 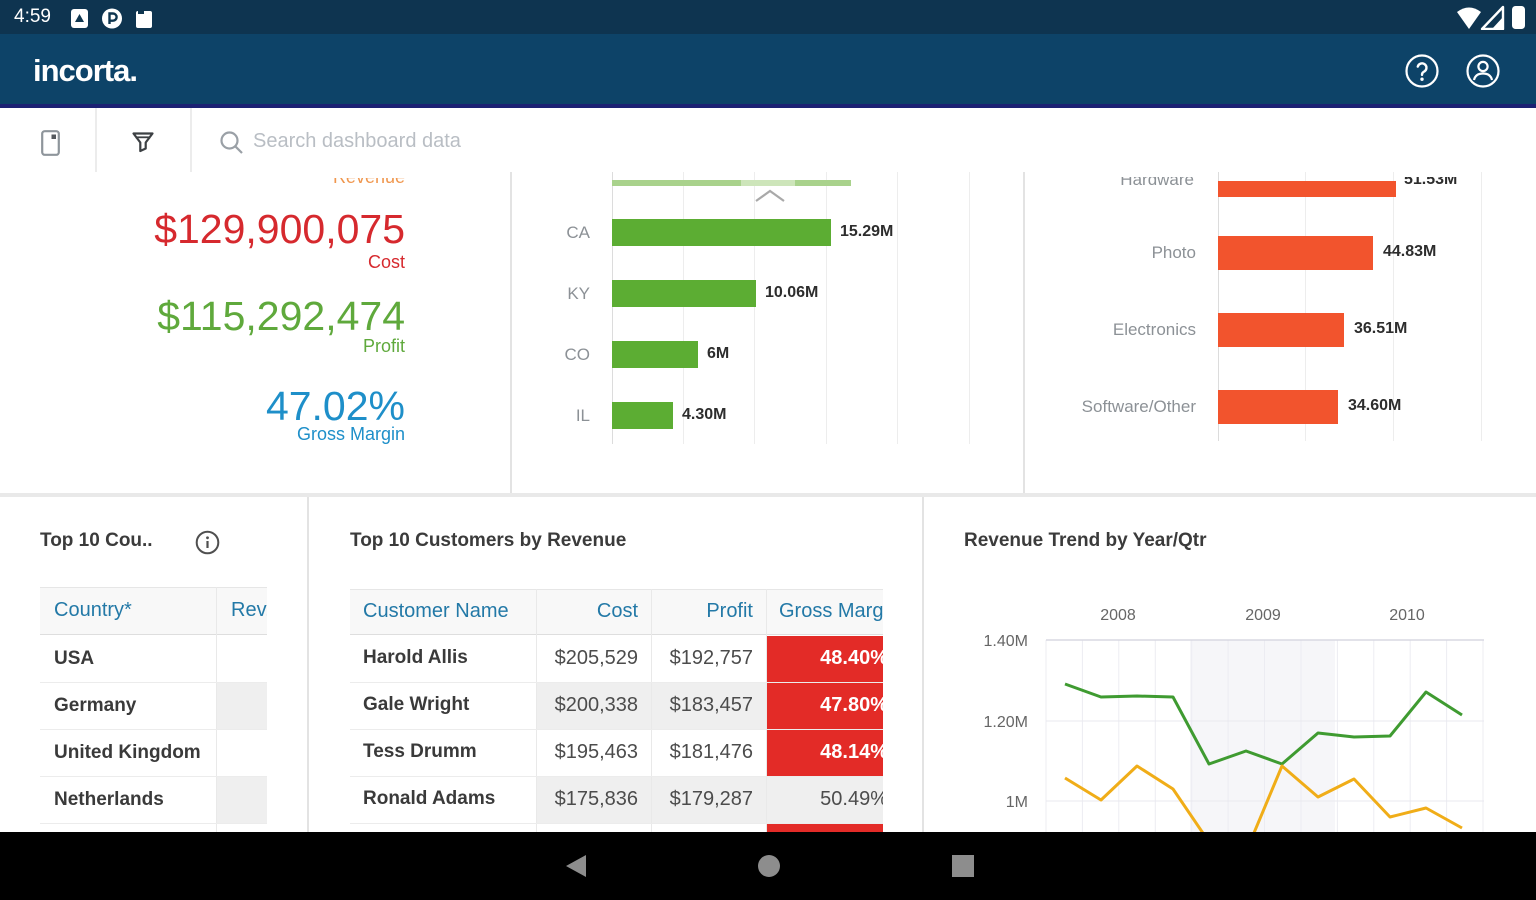 What do you see at coordinates (1006, 641) in the screenshot?
I see `svg-text: 1.40M` at bounding box center [1006, 641].